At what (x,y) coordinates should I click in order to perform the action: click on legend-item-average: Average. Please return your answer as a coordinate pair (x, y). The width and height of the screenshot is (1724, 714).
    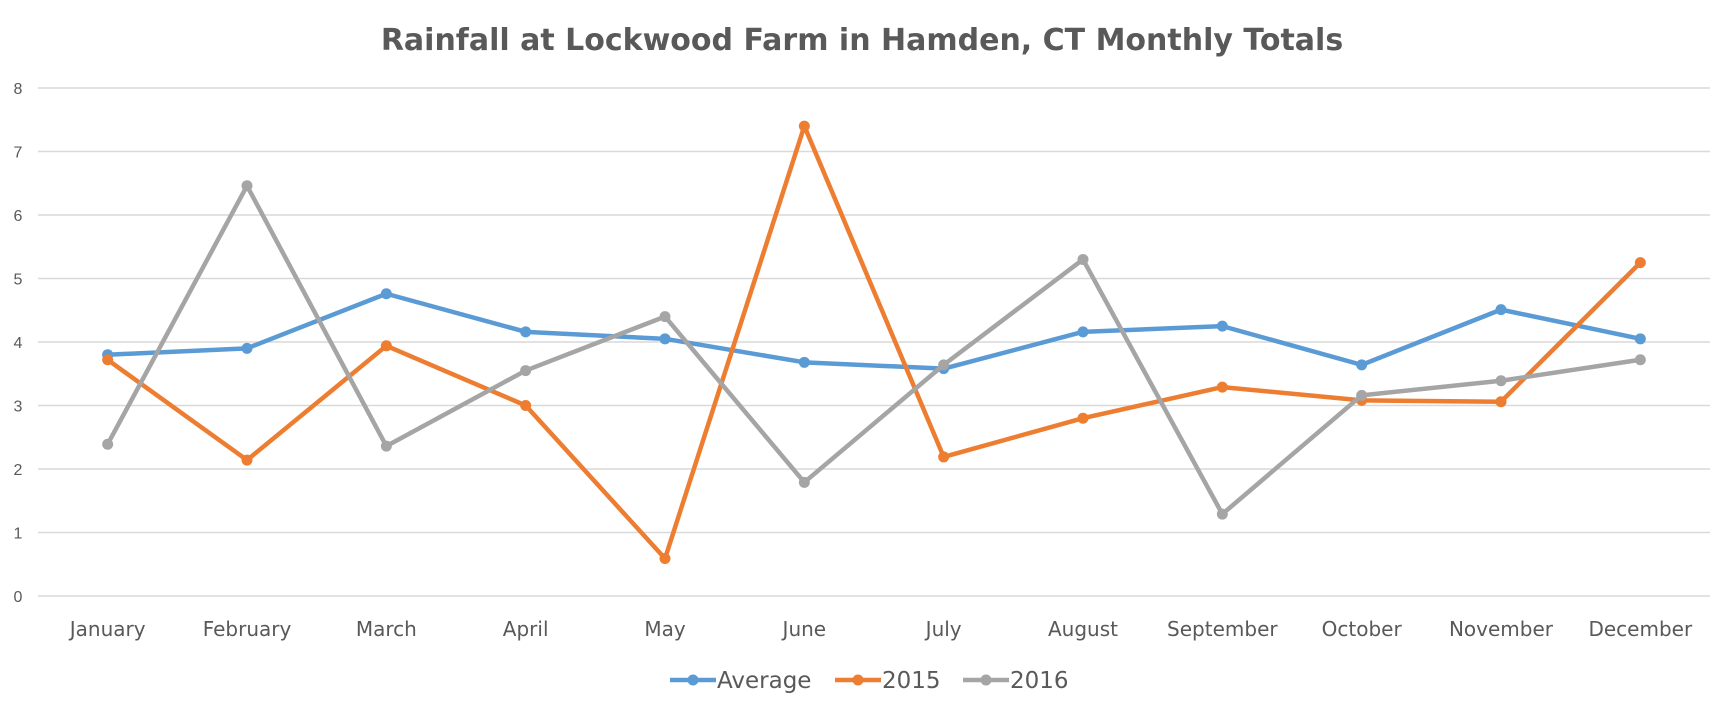
    Looking at the image, I should click on (740, 681).